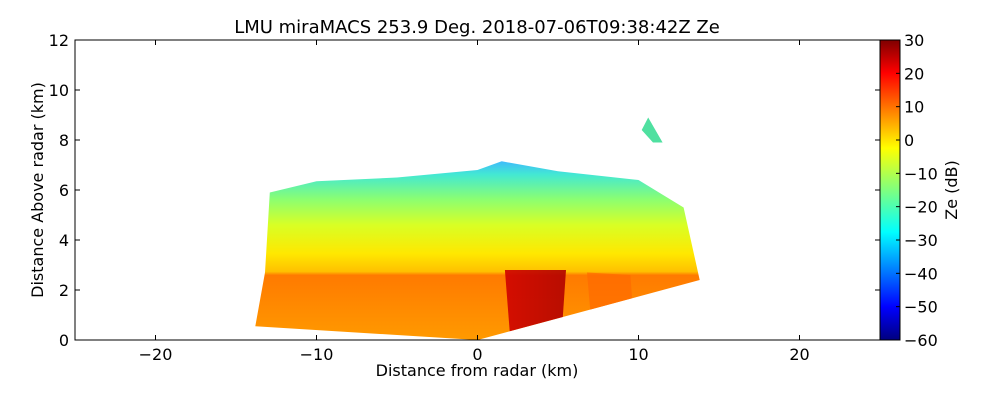 The image size is (1000, 400). I want to click on colorbar-tick-label: 30, so click(914, 40).